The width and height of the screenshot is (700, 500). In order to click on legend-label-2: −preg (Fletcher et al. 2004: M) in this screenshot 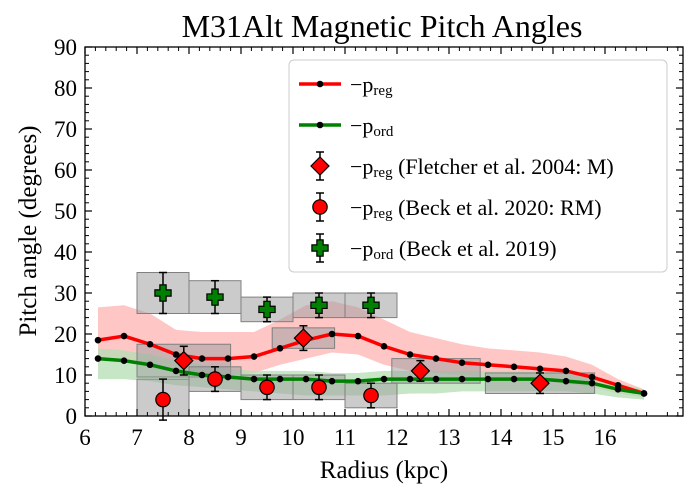, I will do `click(482, 167)`.